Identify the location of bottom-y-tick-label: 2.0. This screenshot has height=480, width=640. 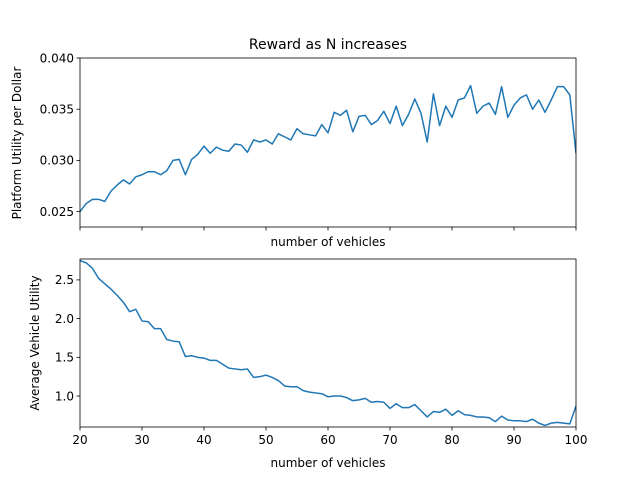
(64, 319).